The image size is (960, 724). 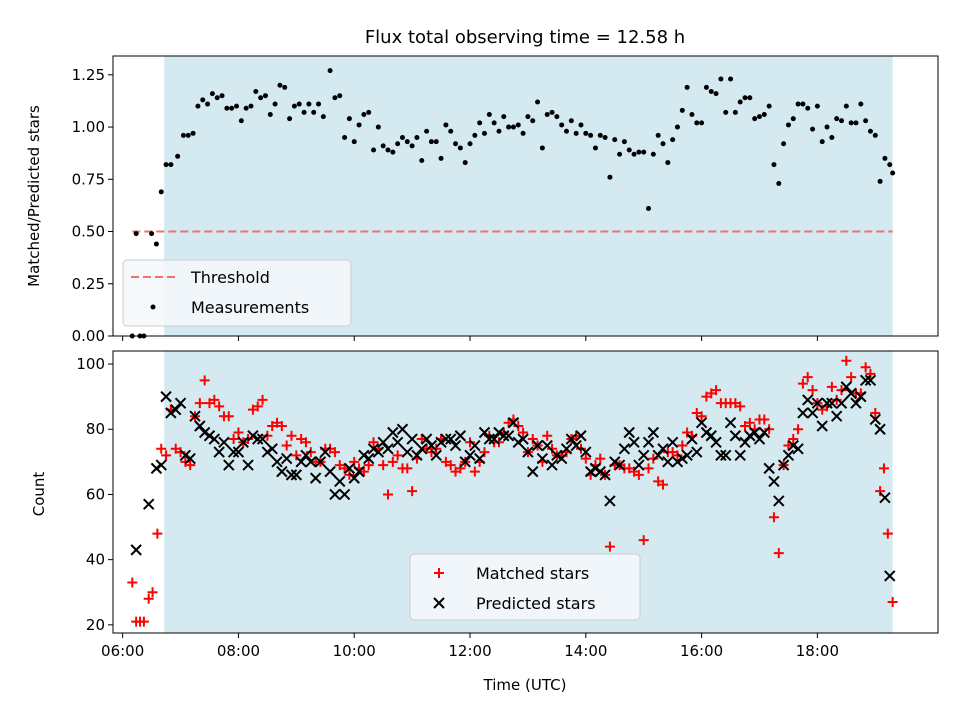 What do you see at coordinates (701, 651) in the screenshot?
I see `x-tick-label: 16:00` at bounding box center [701, 651].